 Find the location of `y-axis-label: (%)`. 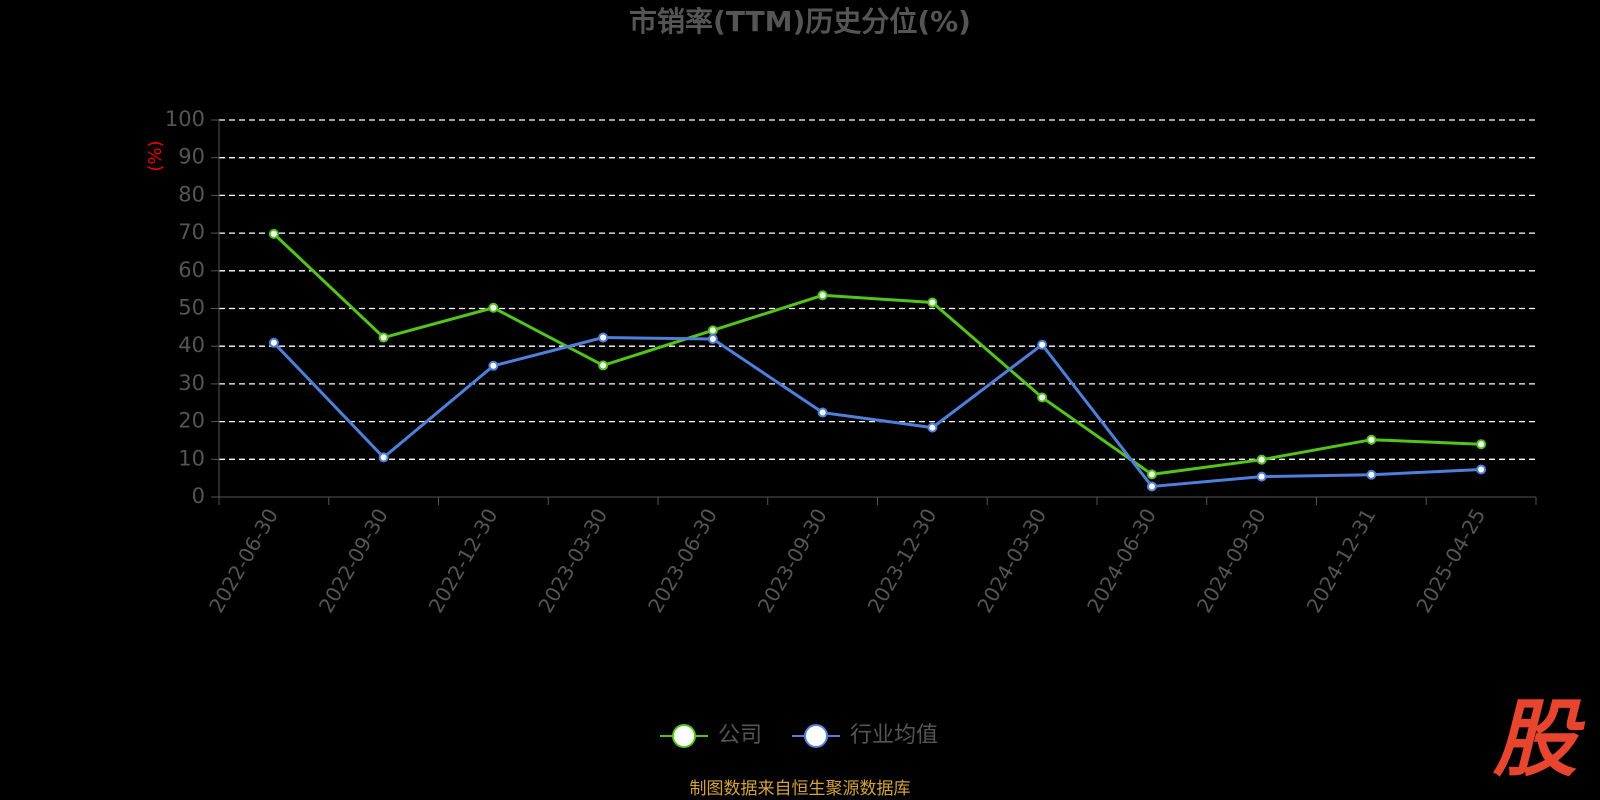

y-axis-label: (%) is located at coordinates (155, 155).